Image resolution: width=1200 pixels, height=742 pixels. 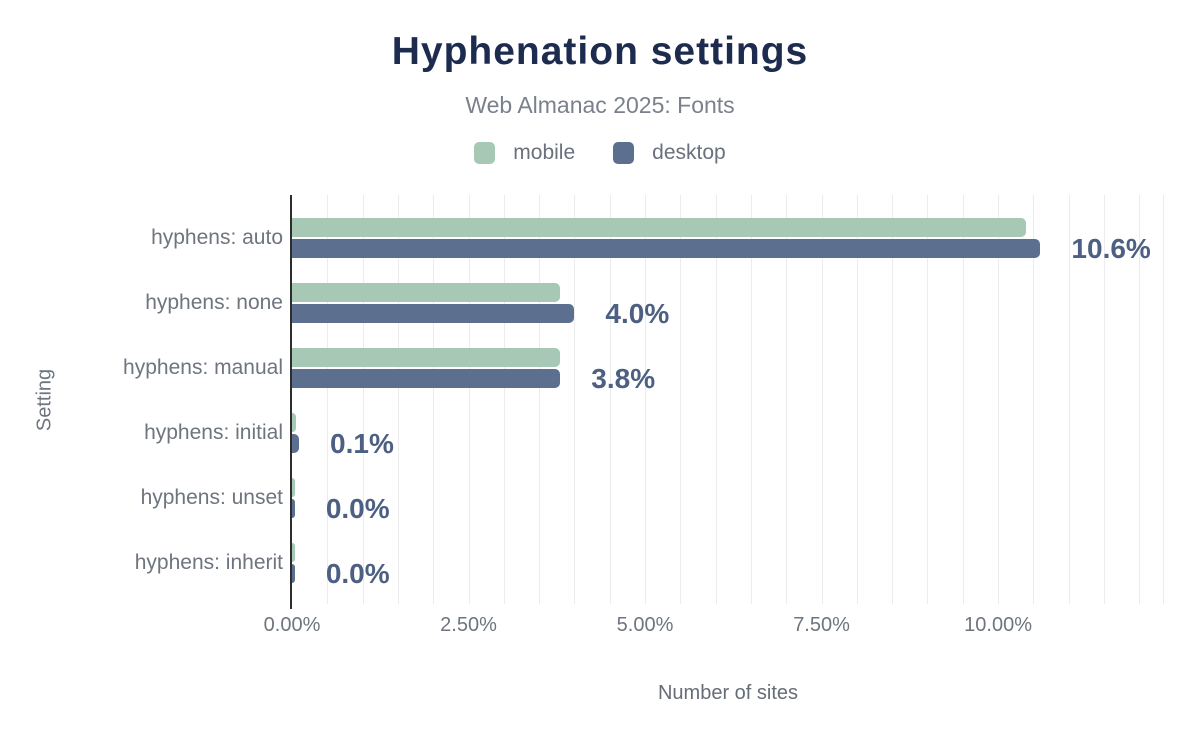 I want to click on legend-swatch-mobile, so click(x=485, y=153).